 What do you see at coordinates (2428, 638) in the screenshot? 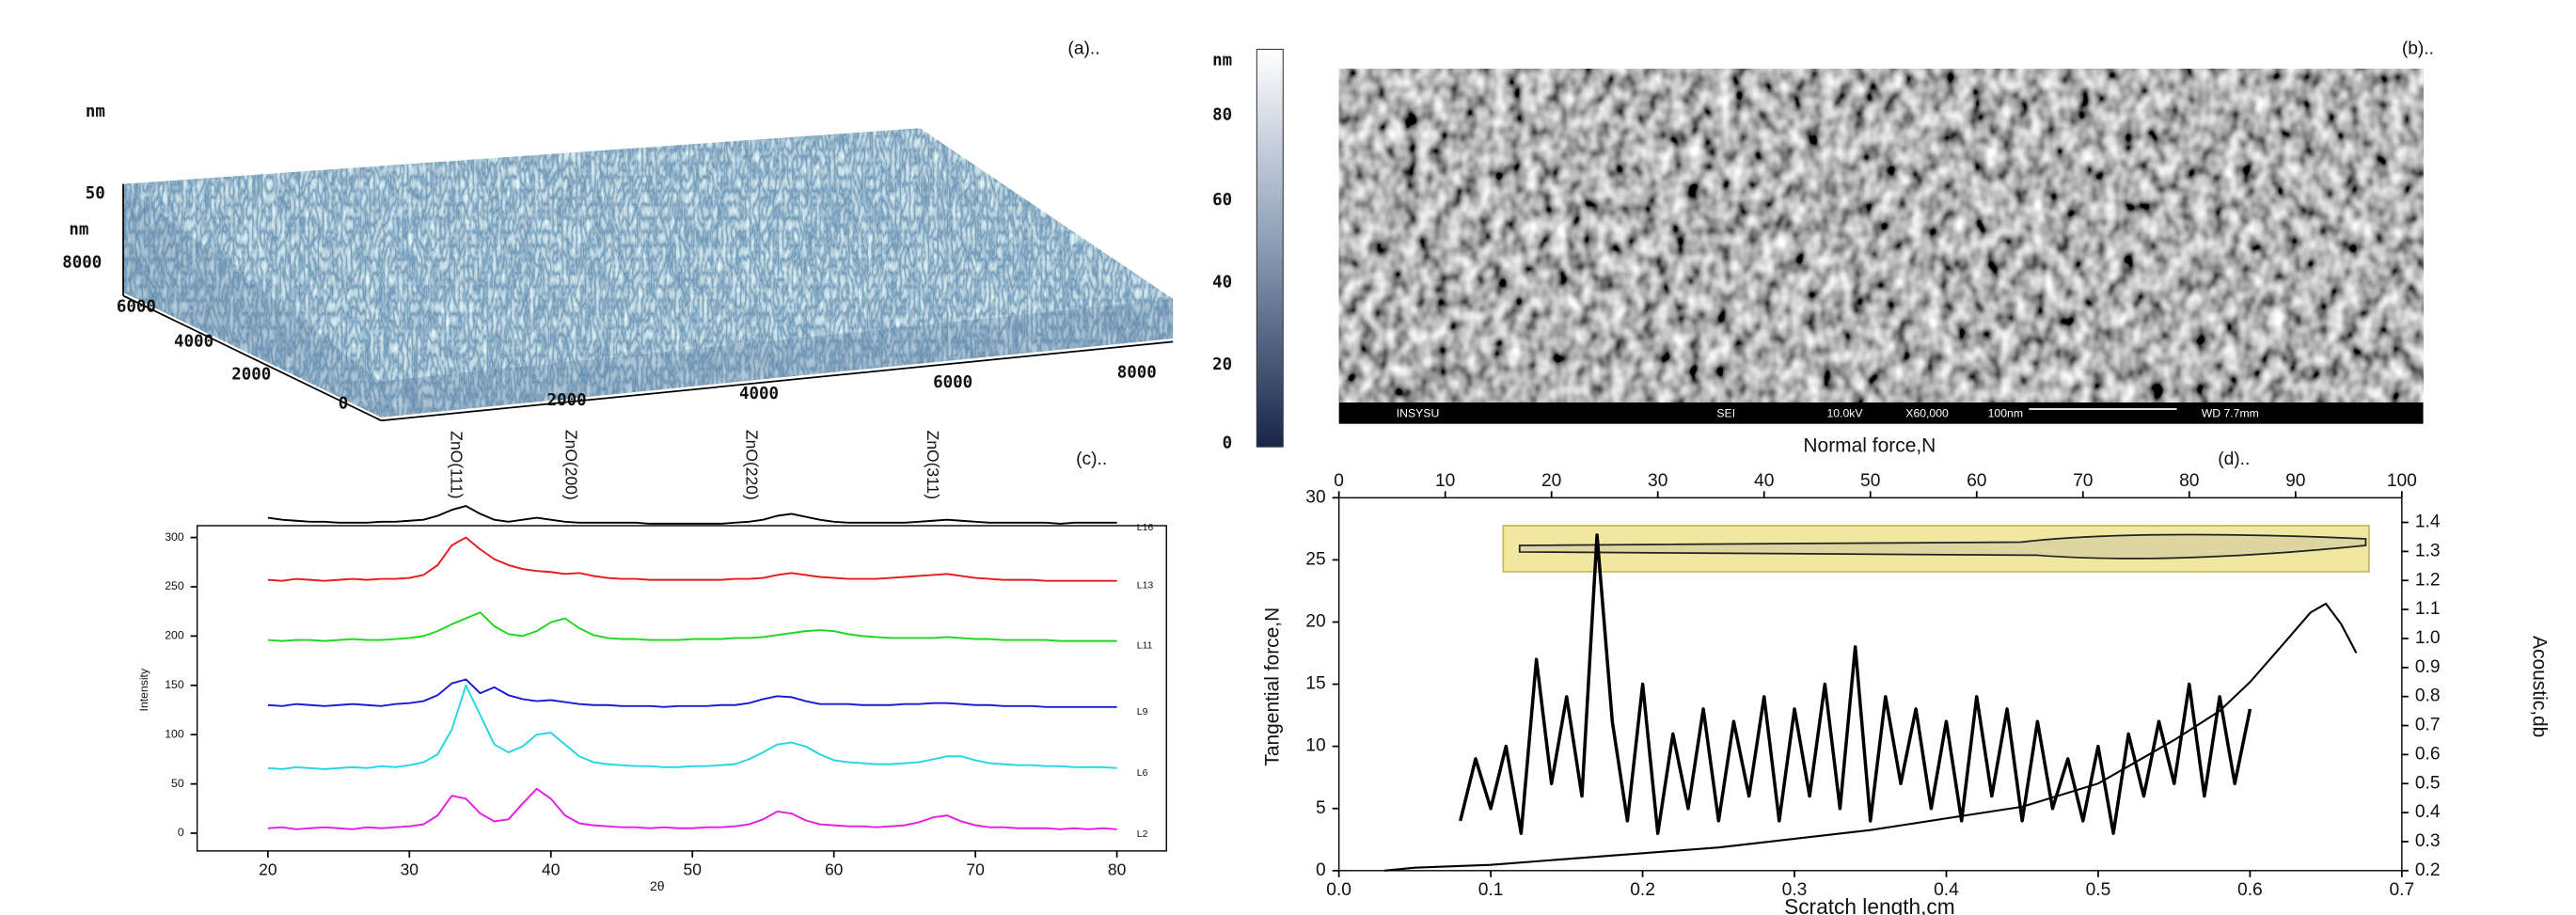
I see `y2-tick-label: 1.0` at bounding box center [2428, 638].